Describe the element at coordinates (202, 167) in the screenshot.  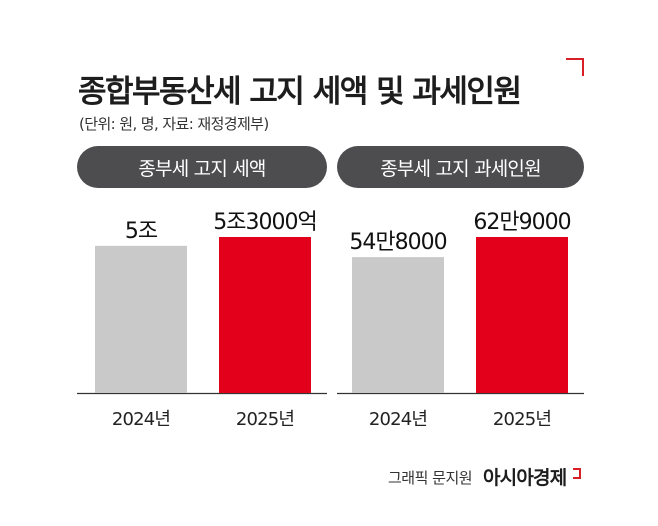
I see `panel-title-tax-amount: 종부세 고지 세액` at that location.